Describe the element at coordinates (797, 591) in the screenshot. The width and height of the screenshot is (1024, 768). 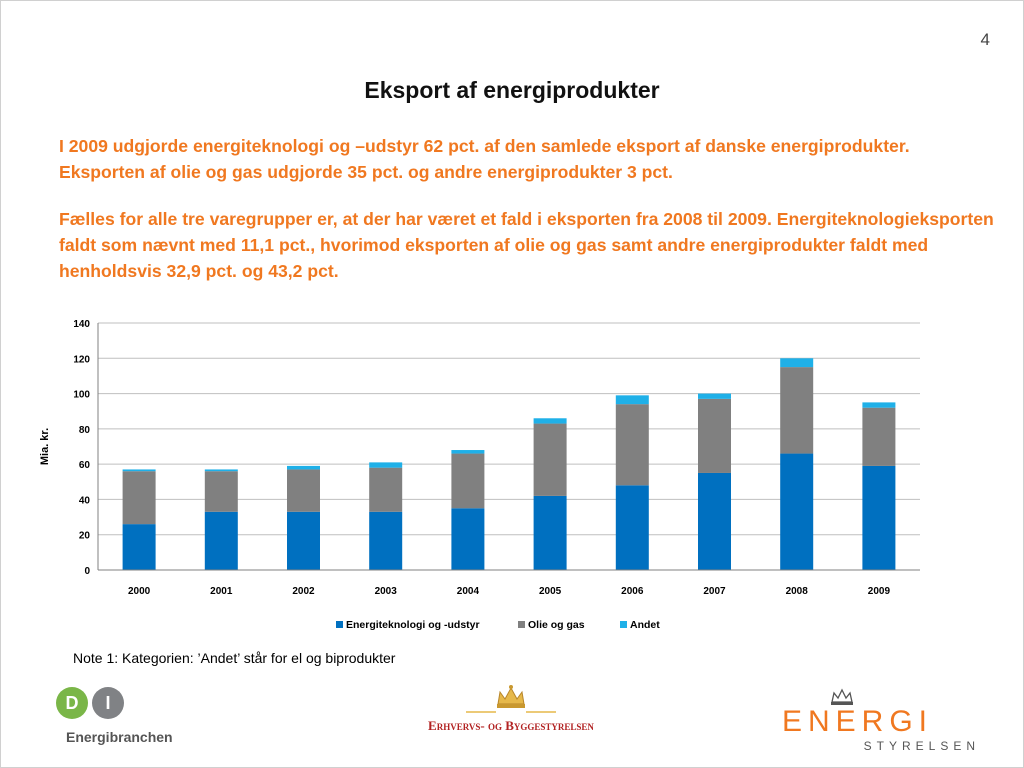
I see `x-tick-label: 2008` at that location.